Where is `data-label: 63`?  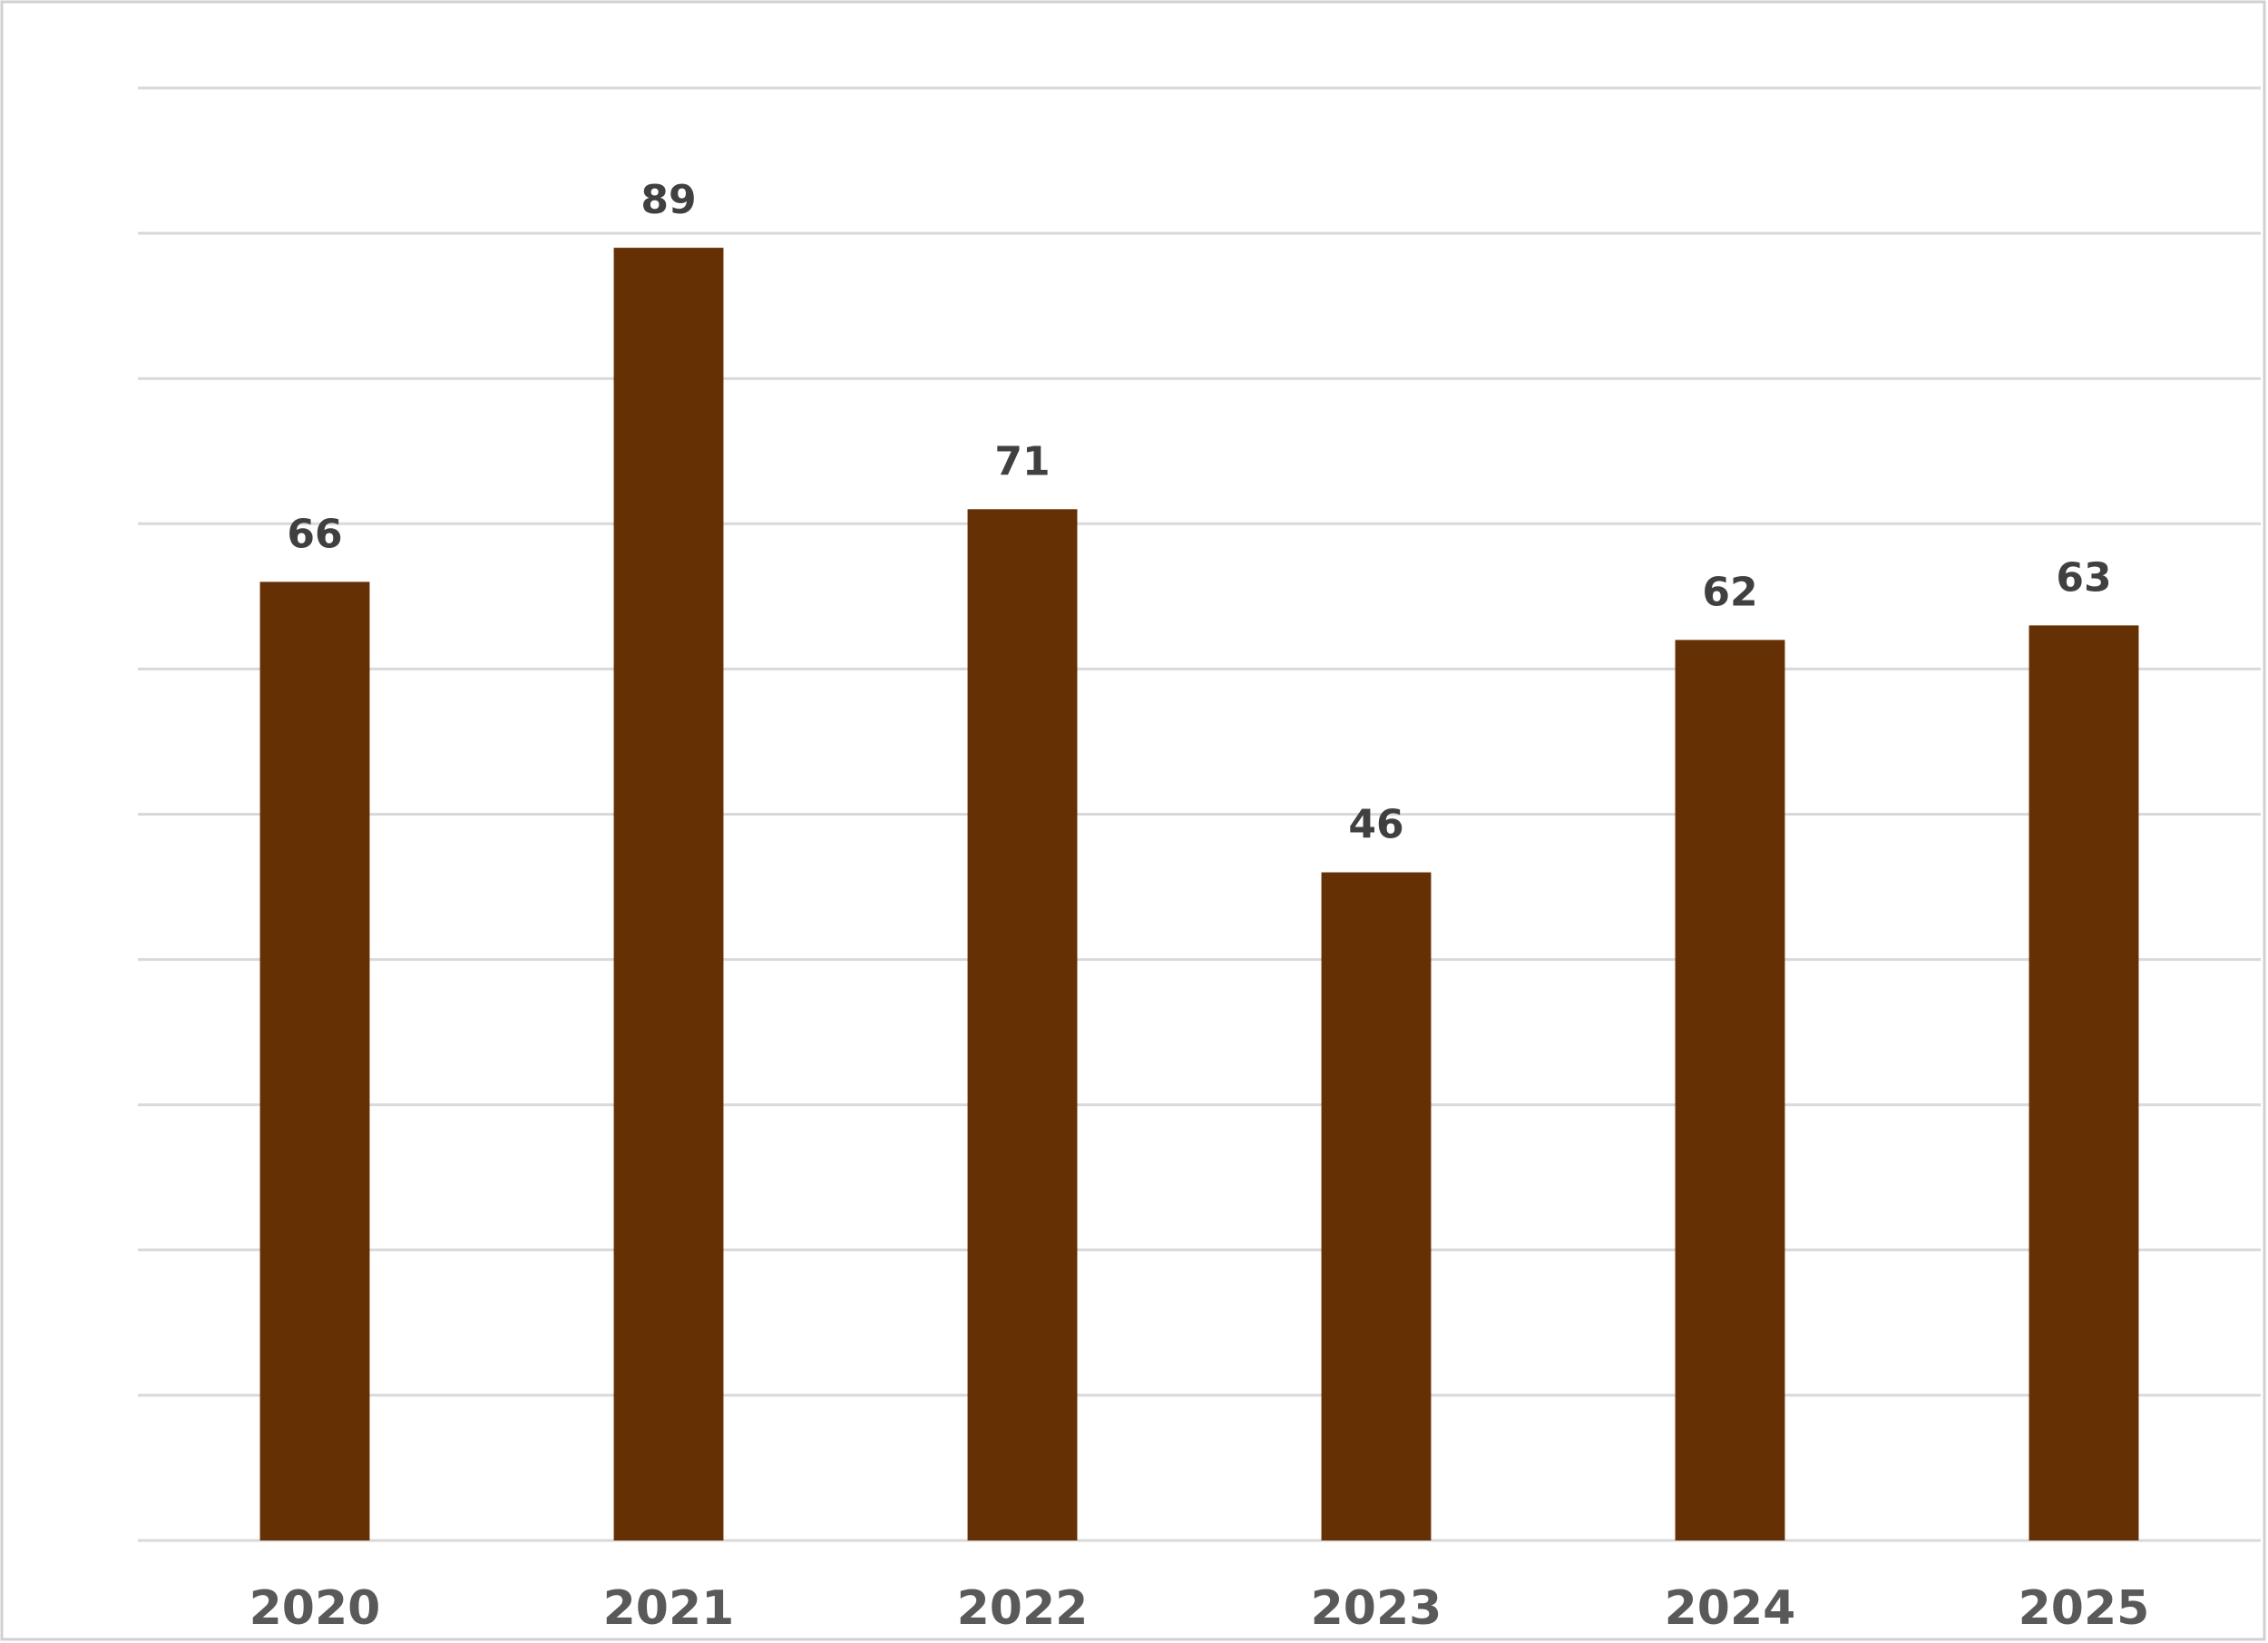 data-label: 63 is located at coordinates (2084, 577).